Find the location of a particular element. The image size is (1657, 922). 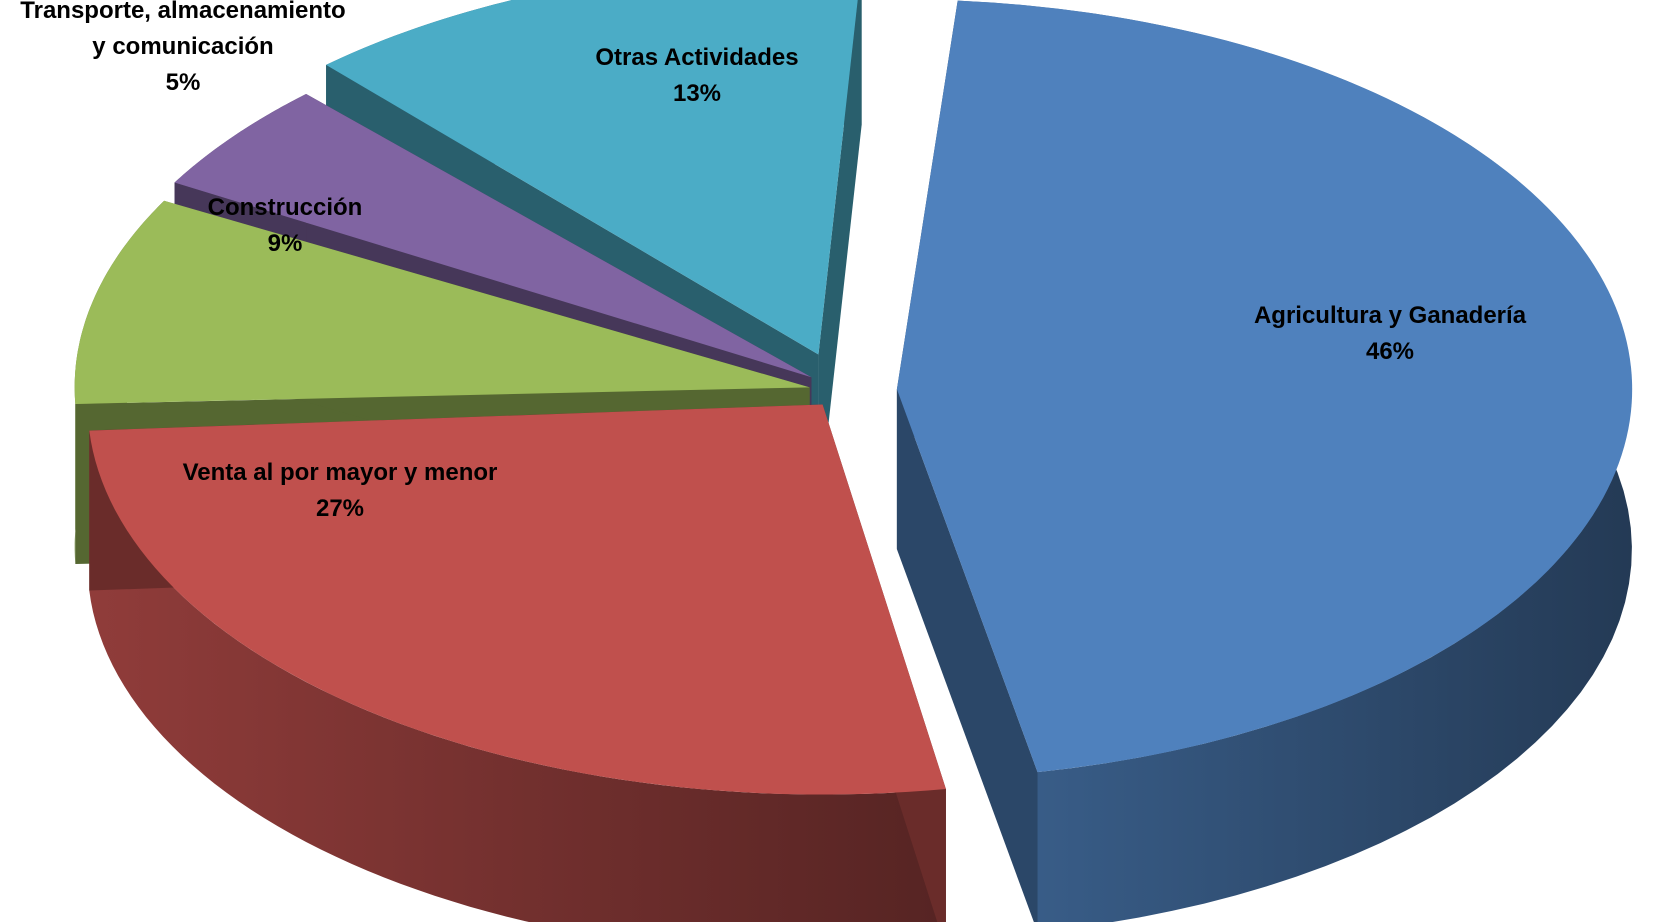

pie-label-1: Venta al por mayor y menor 27% is located at coordinates (340, 490).